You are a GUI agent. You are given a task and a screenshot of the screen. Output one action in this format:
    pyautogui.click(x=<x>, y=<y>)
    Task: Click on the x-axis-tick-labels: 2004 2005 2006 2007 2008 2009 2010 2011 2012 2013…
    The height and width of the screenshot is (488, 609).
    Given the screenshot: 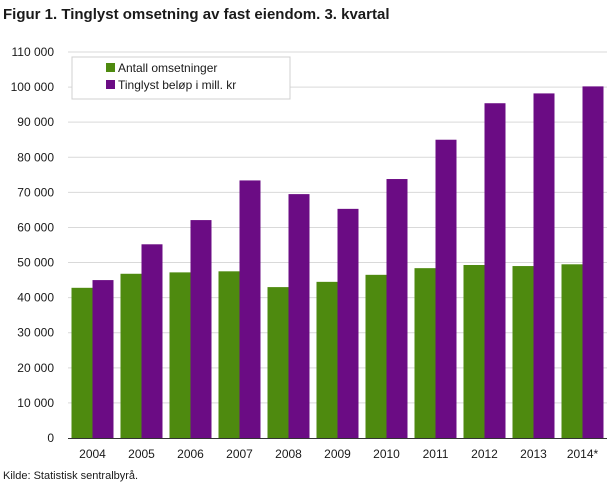 What is the action you would take?
    pyautogui.click(x=338, y=454)
    